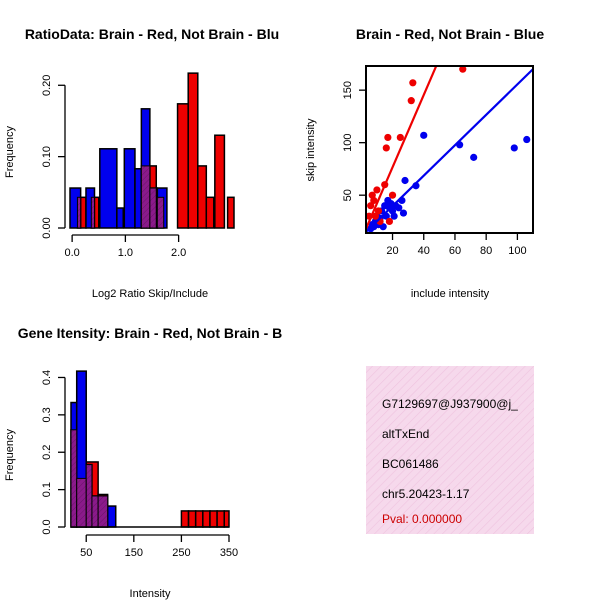  I want to click on gene-bars, so click(150, 449).